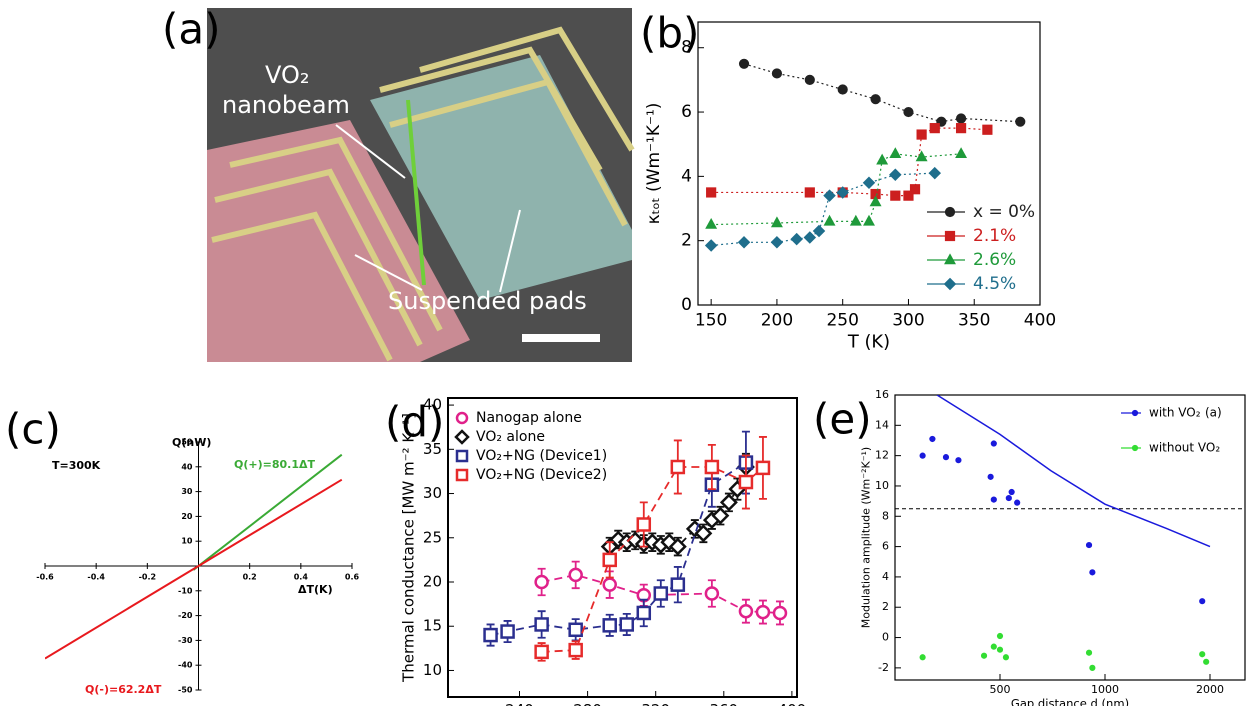 The image size is (1250, 706). Describe the element at coordinates (882, 455) in the screenshot. I see `y-tick-label: 12` at that location.